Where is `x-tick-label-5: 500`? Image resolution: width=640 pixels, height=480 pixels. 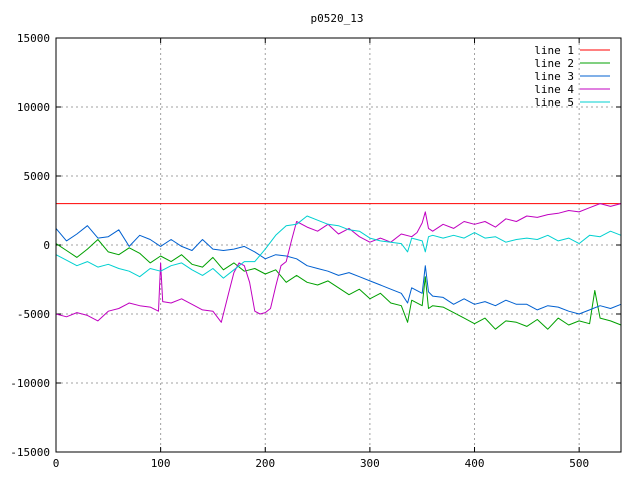
x-tick-label-5: 500 is located at coordinates (579, 463).